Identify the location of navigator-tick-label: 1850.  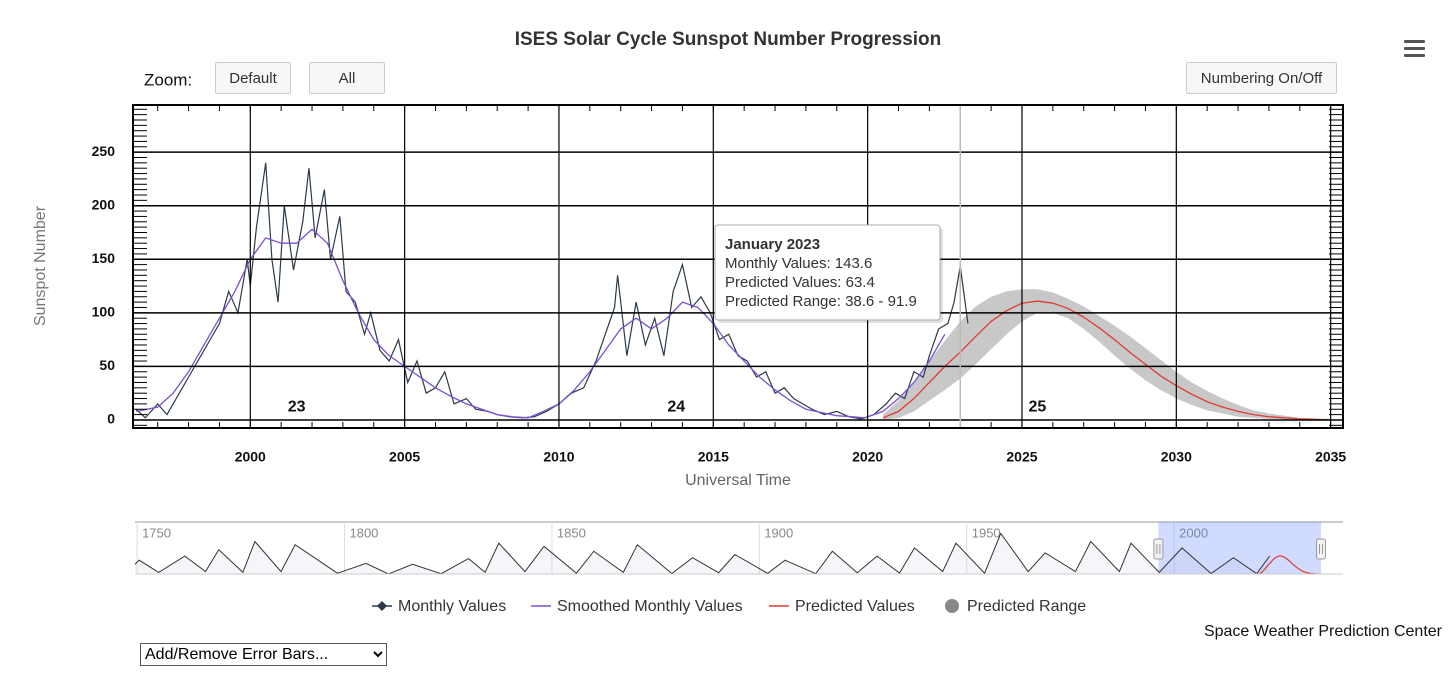
(571, 532).